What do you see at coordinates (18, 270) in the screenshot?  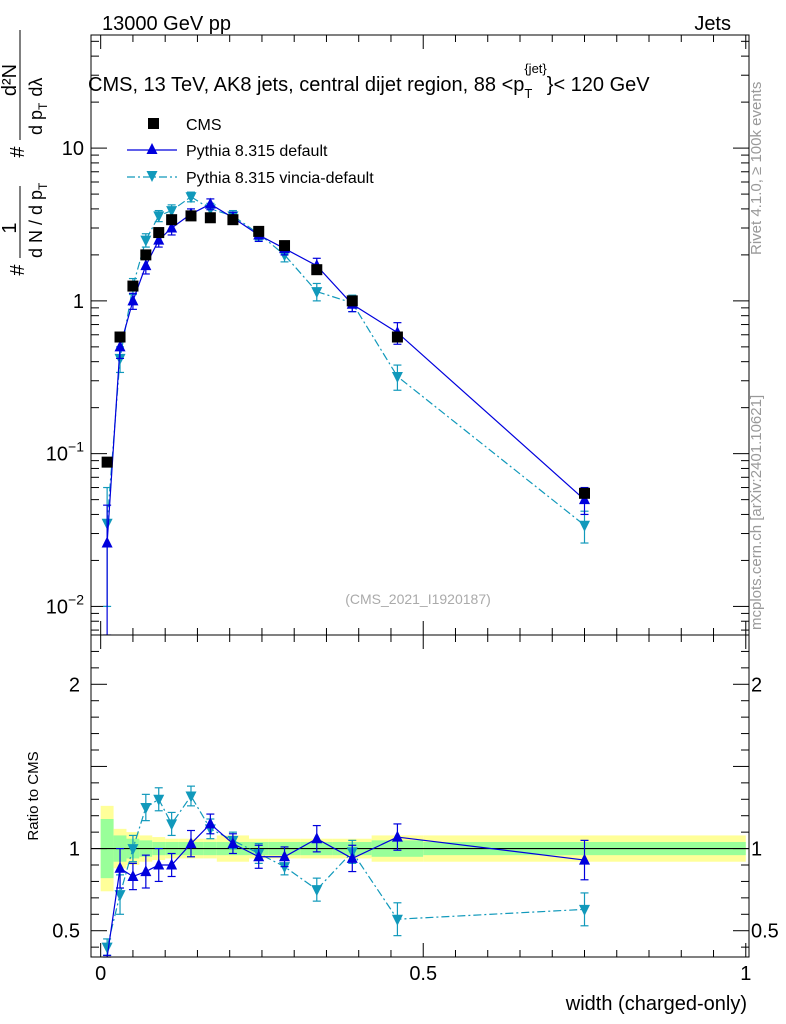 I see `y-label-hash-1: #` at bounding box center [18, 270].